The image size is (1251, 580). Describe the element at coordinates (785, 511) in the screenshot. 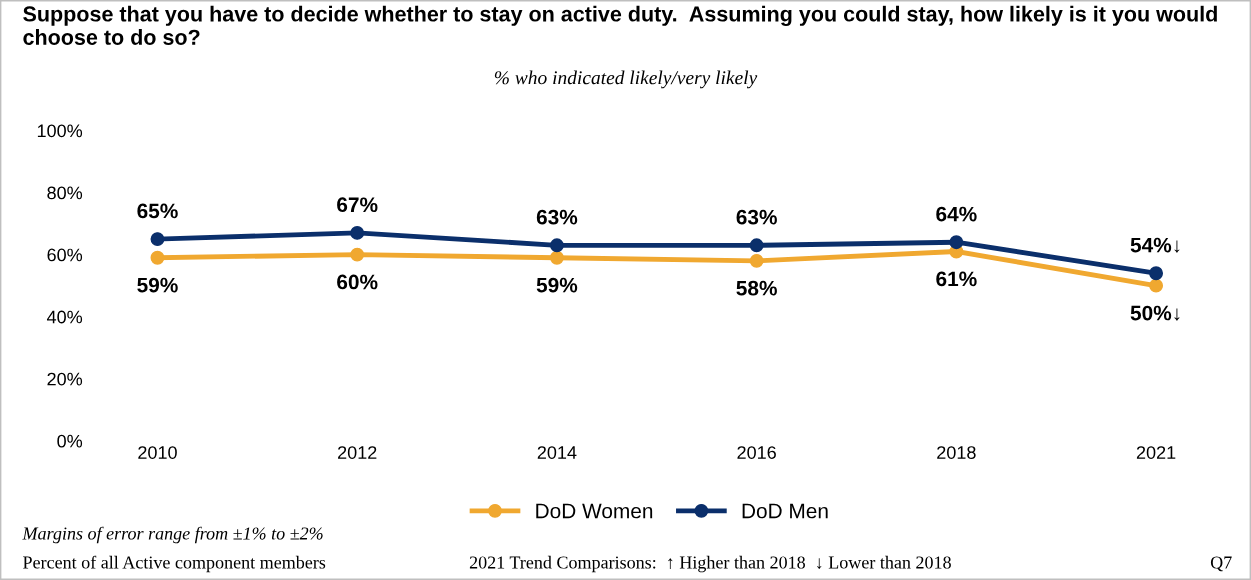

I see `legend-label: DoD Men` at that location.